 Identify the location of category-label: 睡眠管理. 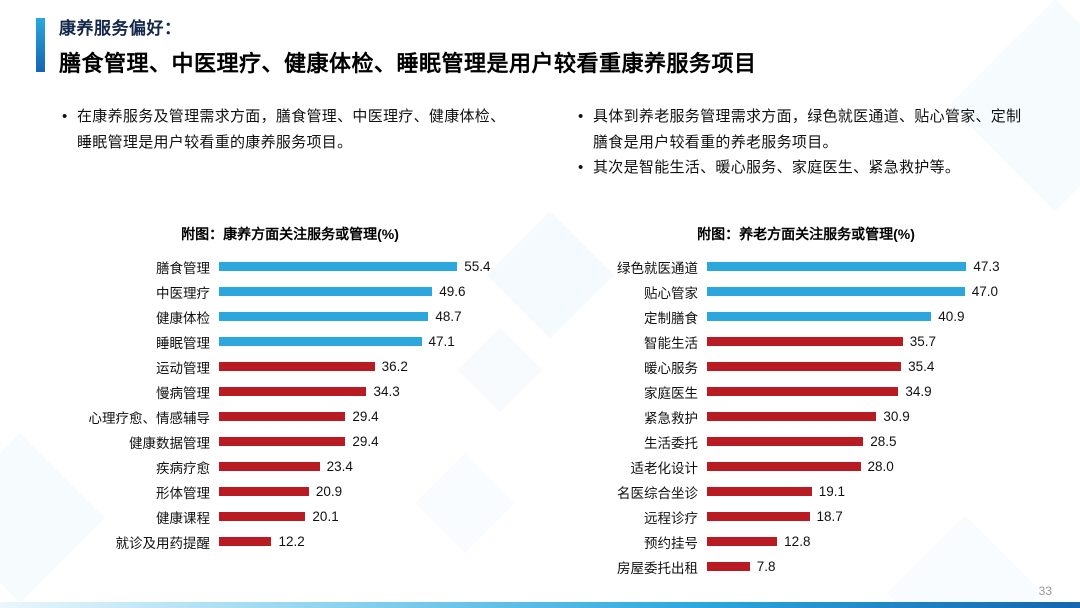
(183, 343).